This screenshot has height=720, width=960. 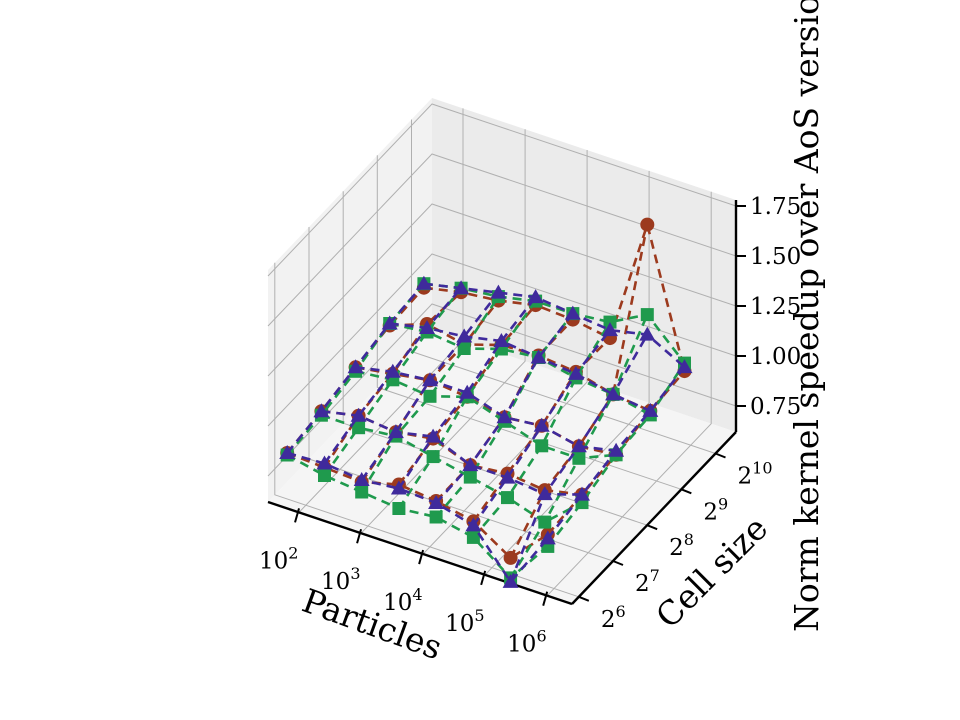 What do you see at coordinates (613, 617) in the screenshot?
I see `y-tick-label: 26` at bounding box center [613, 617].